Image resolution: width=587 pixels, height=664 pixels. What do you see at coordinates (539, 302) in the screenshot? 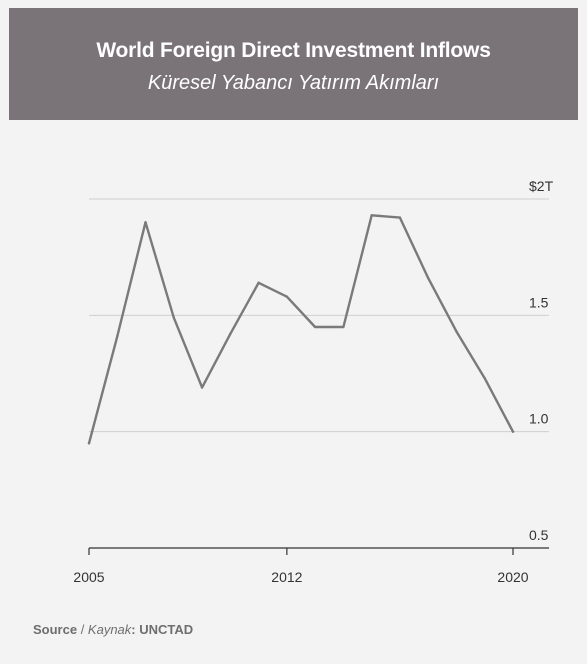
I see `y-tick-label: 1.5` at bounding box center [539, 302].